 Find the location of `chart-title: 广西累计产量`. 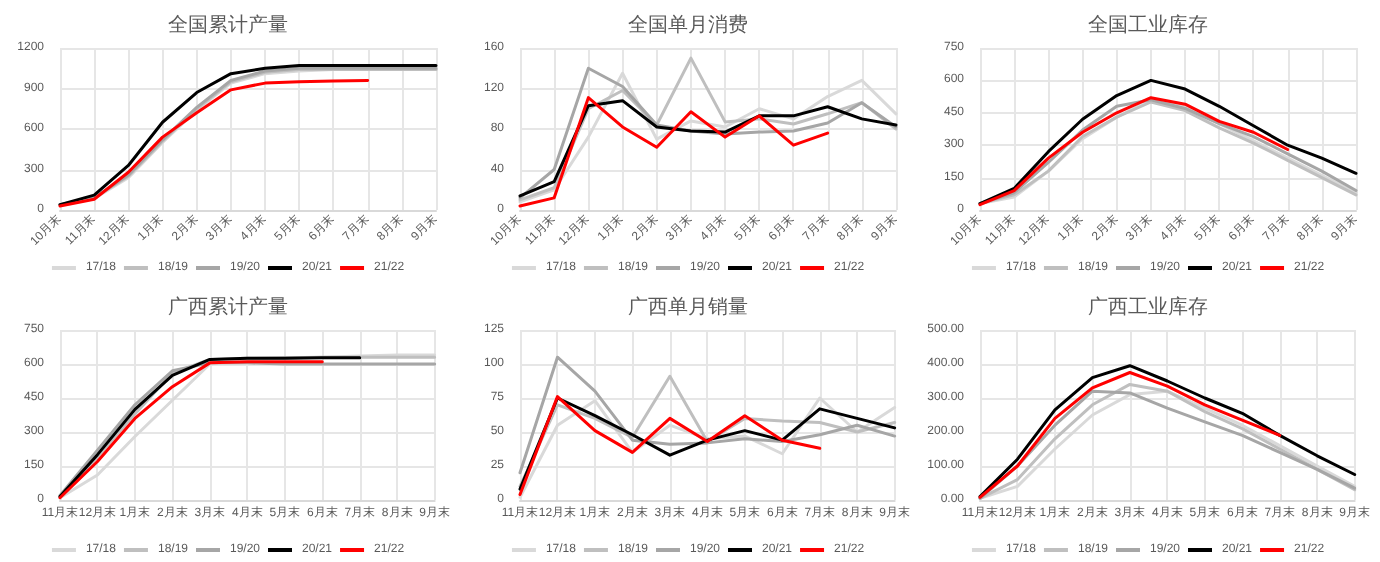

chart-title: 广西累计产量 is located at coordinates (228, 307).